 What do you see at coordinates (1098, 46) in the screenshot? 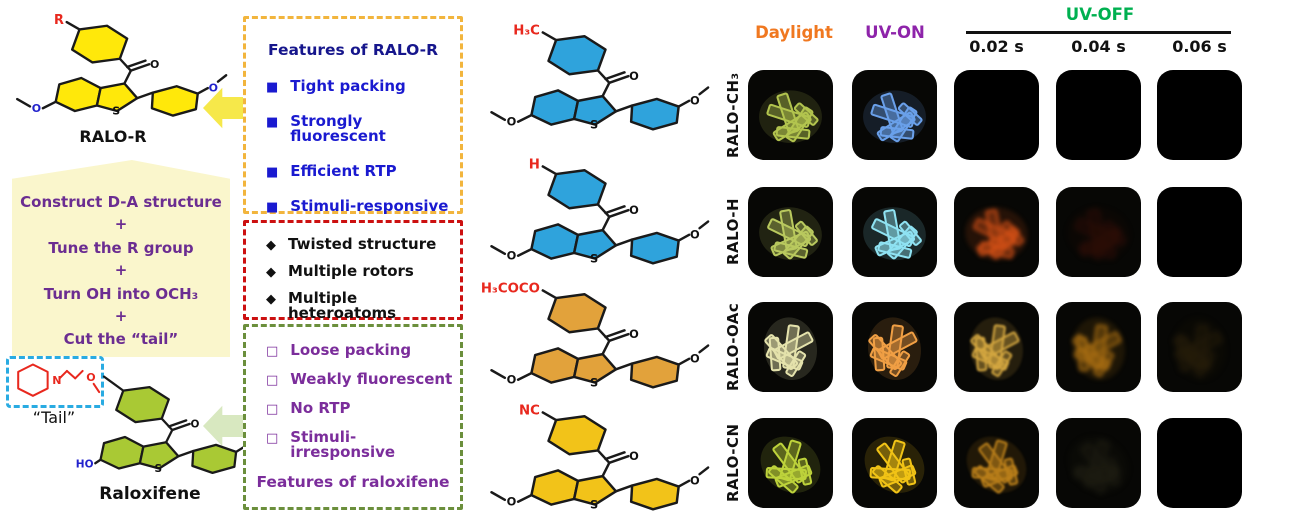
I see `time-label-2: 0.04 s` at bounding box center [1098, 46].